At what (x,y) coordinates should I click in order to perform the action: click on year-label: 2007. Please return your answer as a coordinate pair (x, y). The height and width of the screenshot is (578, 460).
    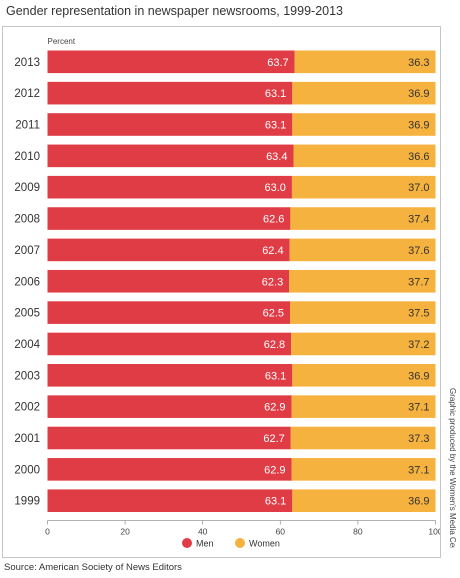
    Looking at the image, I should click on (27, 251).